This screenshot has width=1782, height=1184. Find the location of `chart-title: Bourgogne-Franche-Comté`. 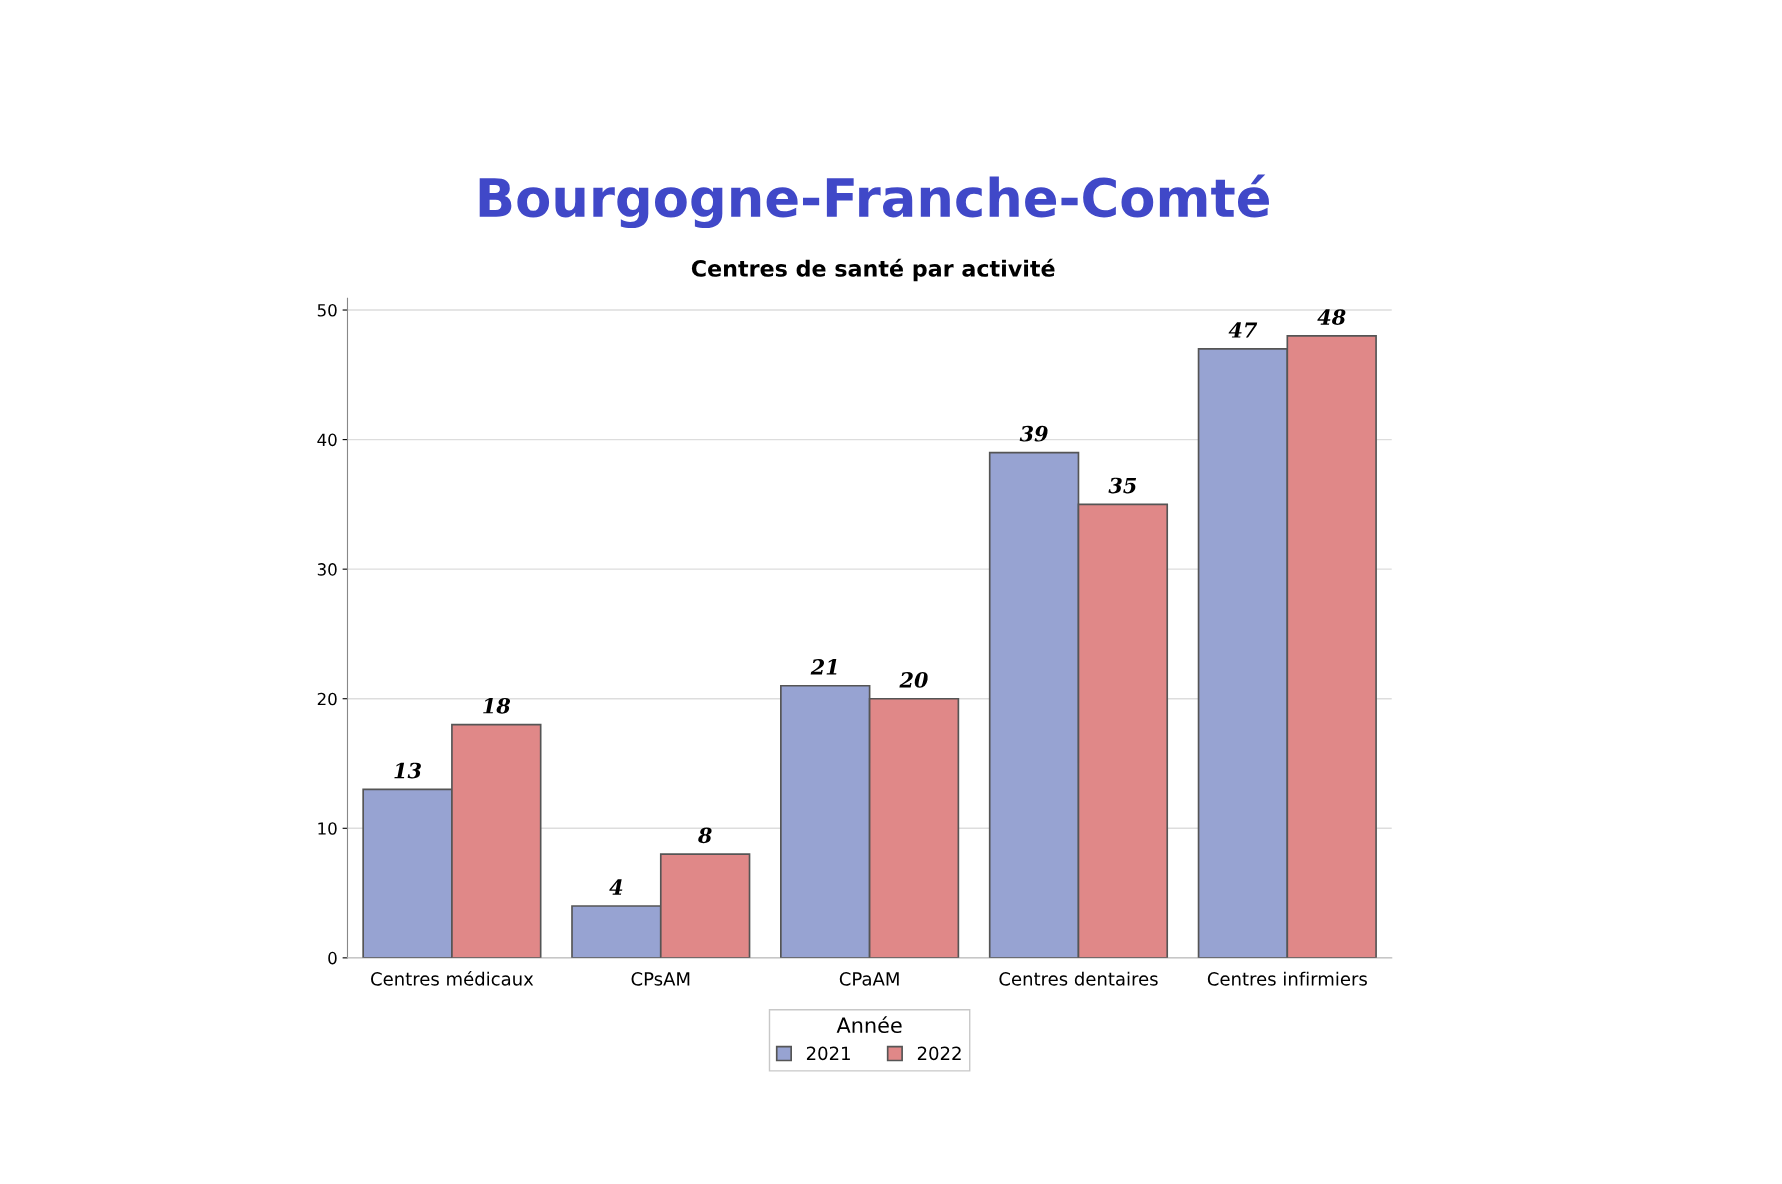

chart-title: Bourgogne-Franche-Comté is located at coordinates (874, 201).